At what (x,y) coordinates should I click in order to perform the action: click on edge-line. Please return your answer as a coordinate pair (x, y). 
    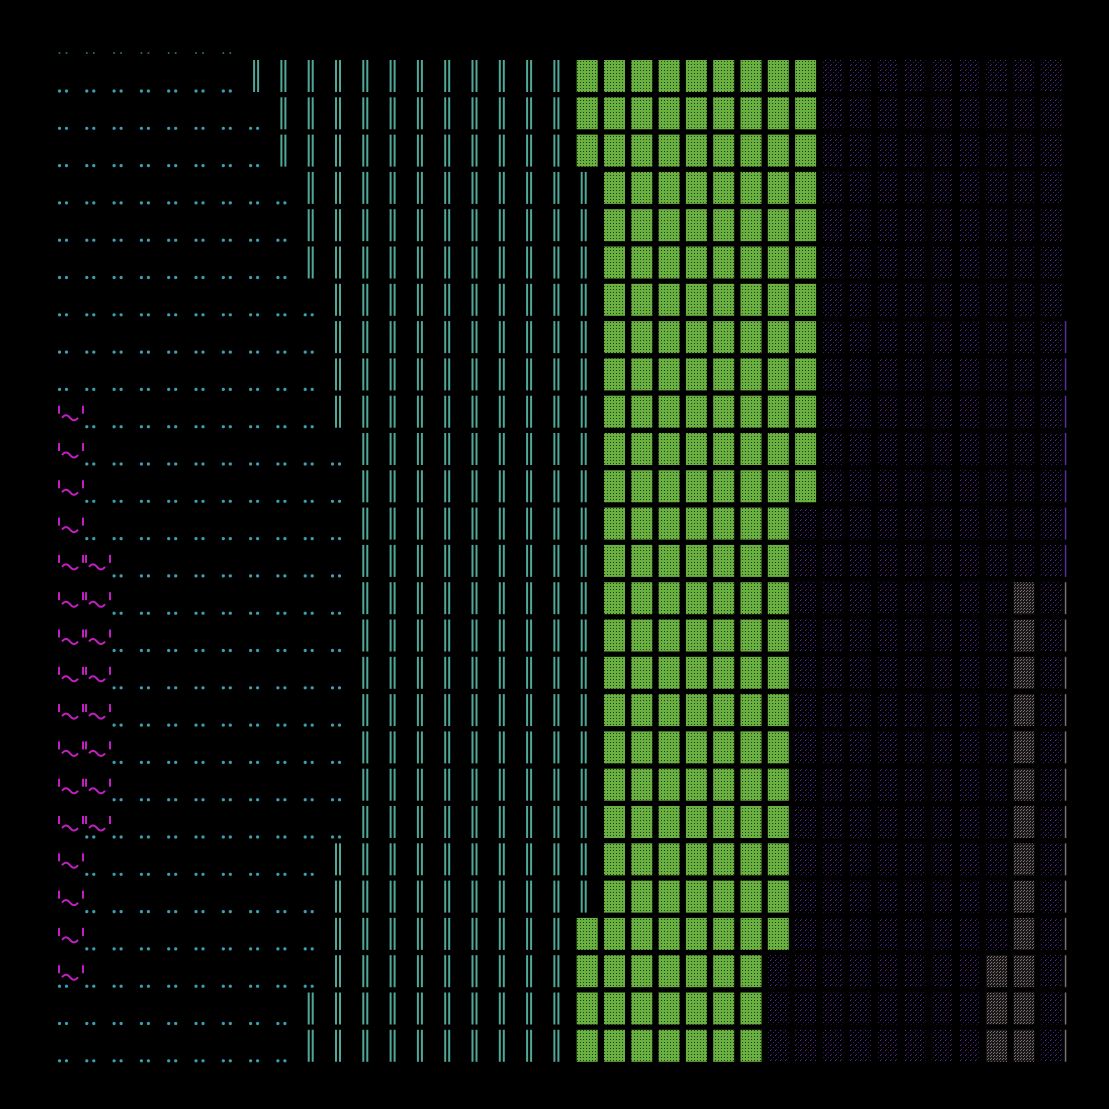
    Looking at the image, I should click on (1065, 486).